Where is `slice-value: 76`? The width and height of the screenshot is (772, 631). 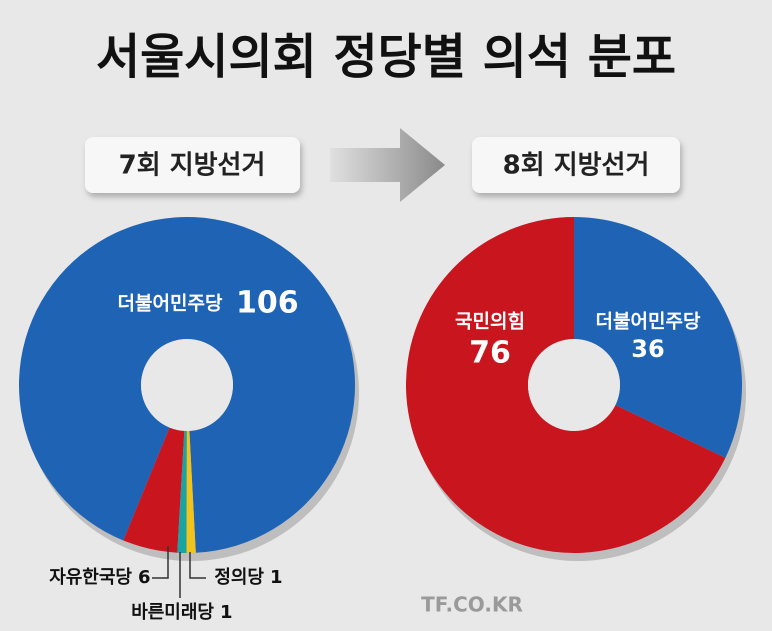
slice-value: 76 is located at coordinates (490, 353).